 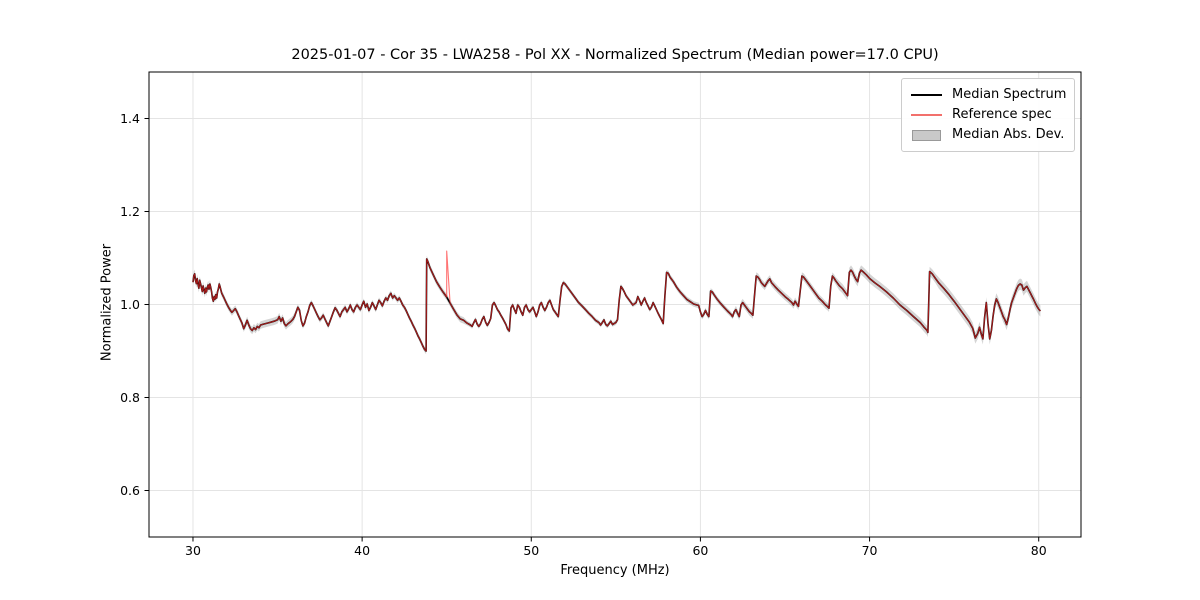 I want to click on legend-label-median-abs-dev: Median Abs. Dev., so click(x=1008, y=134).